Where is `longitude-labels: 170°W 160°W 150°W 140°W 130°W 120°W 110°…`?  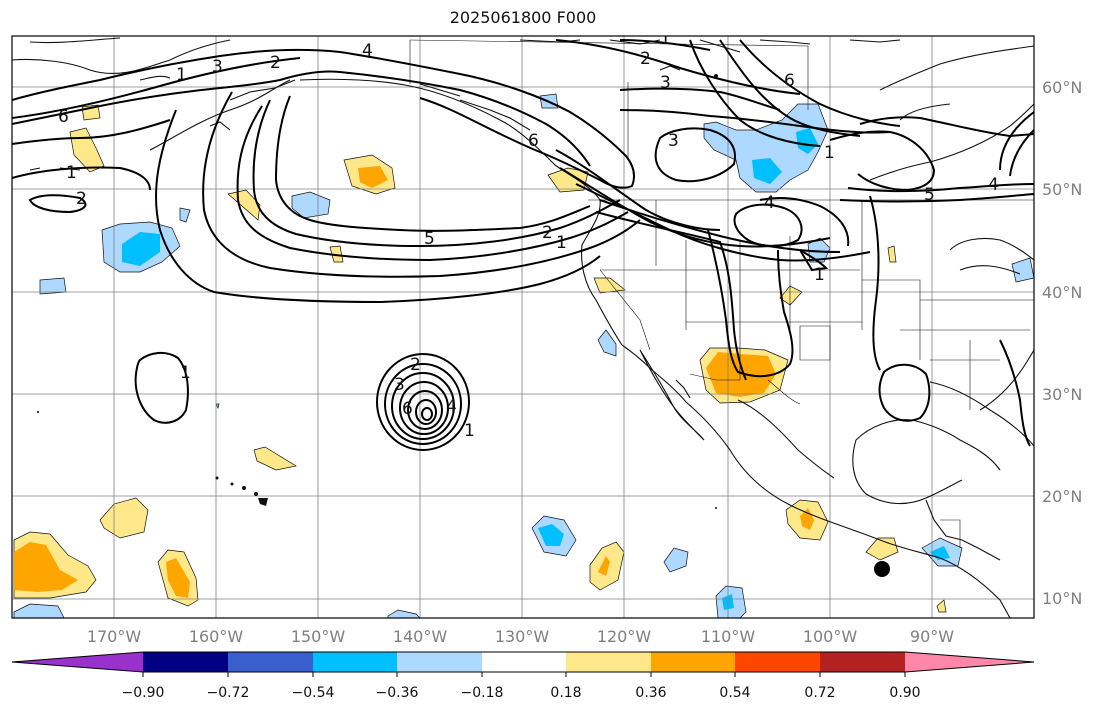 longitude-labels: 170°W 160°W 150°W 140°W 130°W 120°W 110°… is located at coordinates (520, 636).